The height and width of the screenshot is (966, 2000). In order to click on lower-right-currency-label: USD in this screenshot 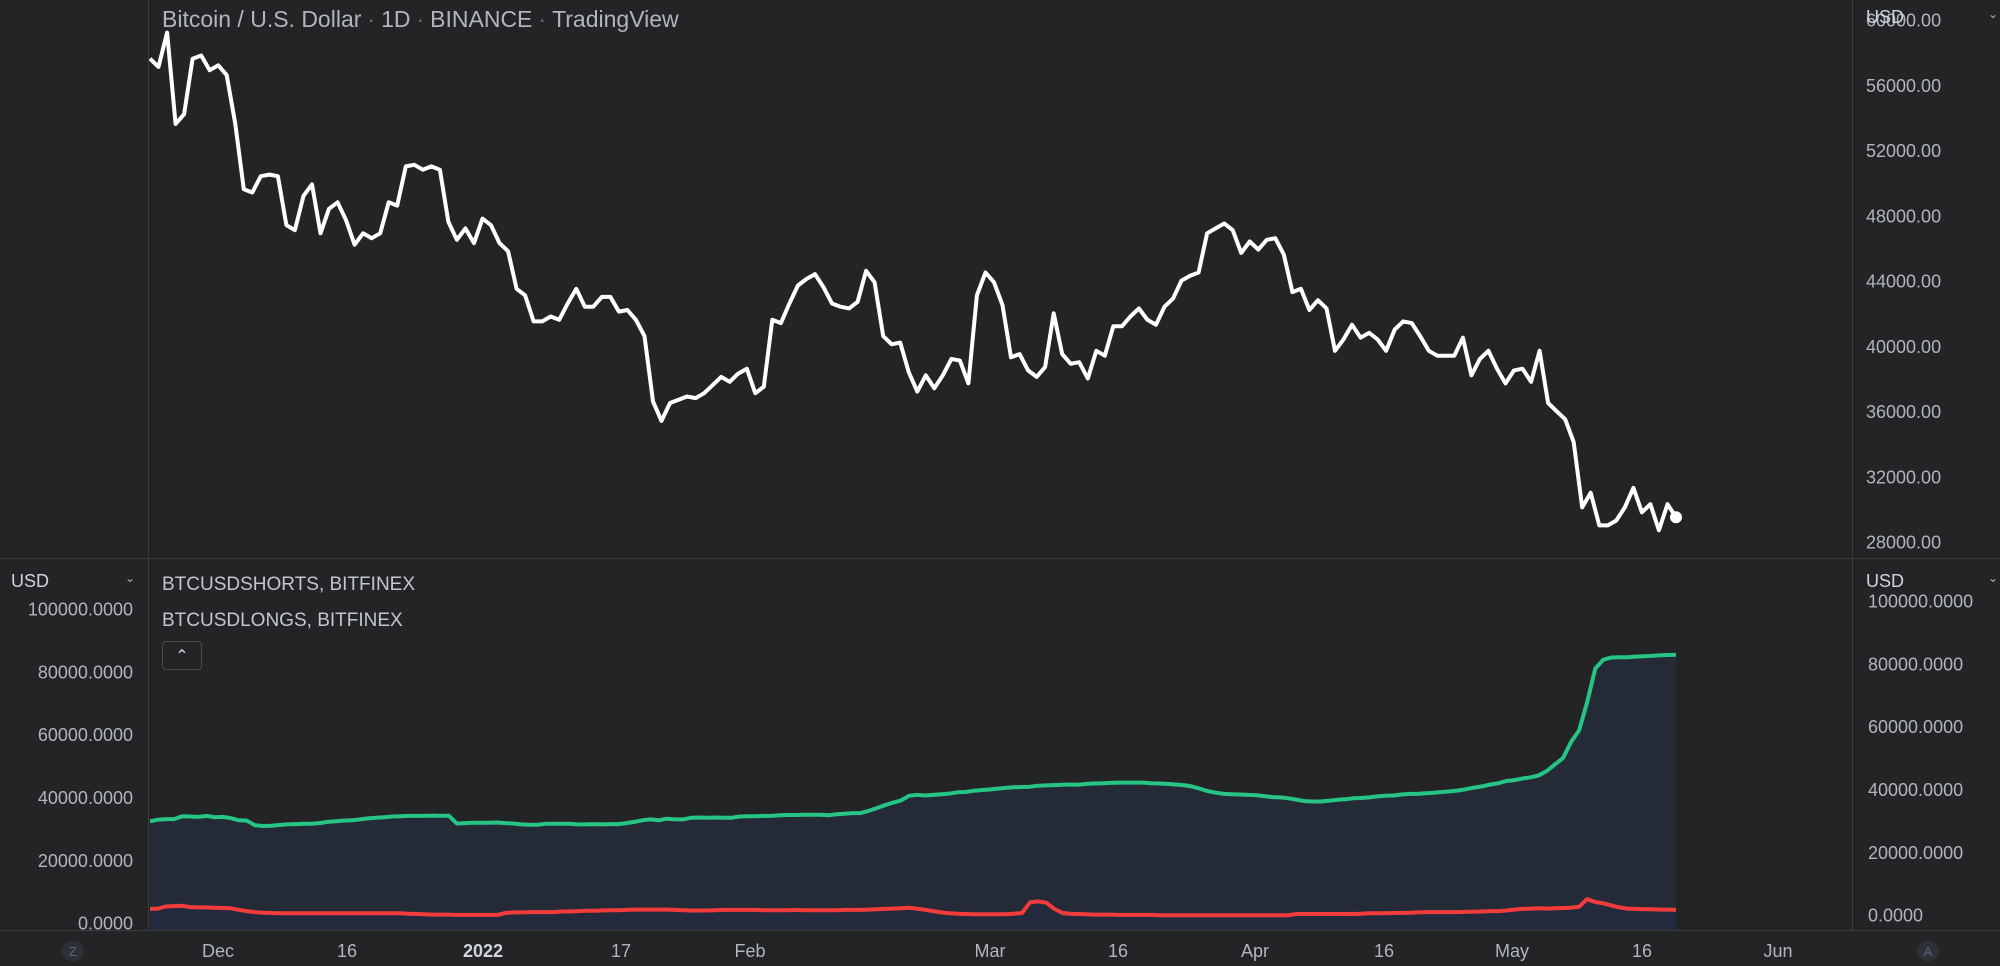, I will do `click(1885, 581)`.